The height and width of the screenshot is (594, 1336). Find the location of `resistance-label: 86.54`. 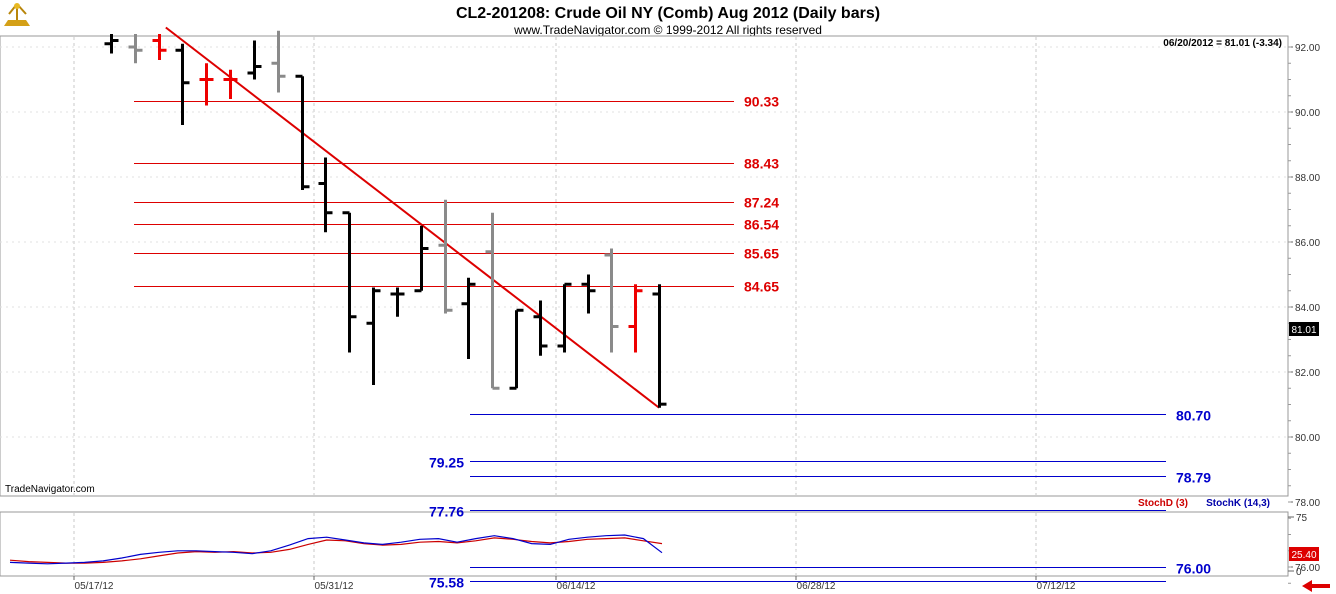

resistance-label: 86.54 is located at coordinates (761, 225).